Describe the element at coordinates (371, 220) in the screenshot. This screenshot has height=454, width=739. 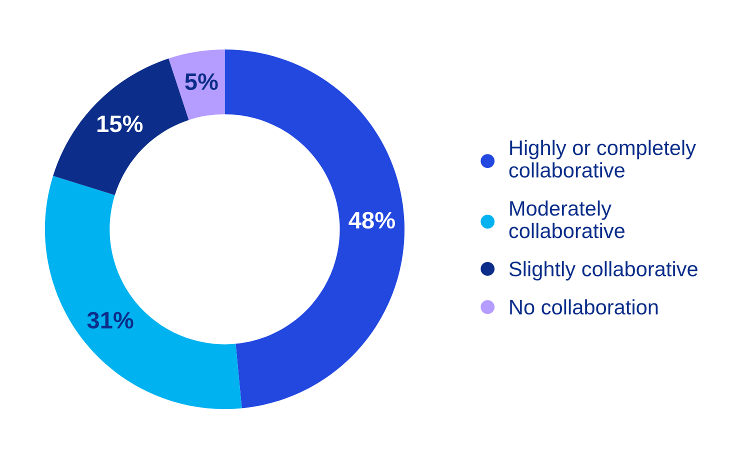
I see `data-label: 48%` at that location.